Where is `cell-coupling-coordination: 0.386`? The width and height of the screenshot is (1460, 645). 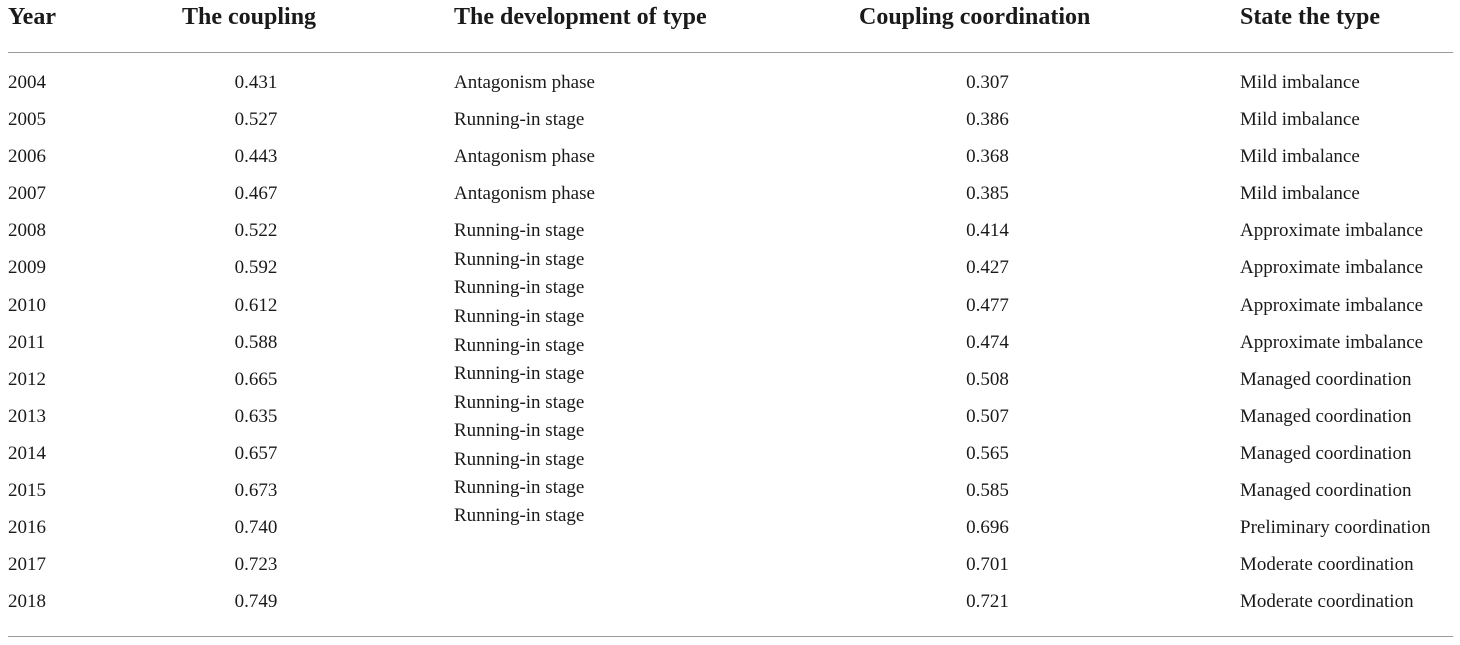 cell-coupling-coordination: 0.386 is located at coordinates (987, 120).